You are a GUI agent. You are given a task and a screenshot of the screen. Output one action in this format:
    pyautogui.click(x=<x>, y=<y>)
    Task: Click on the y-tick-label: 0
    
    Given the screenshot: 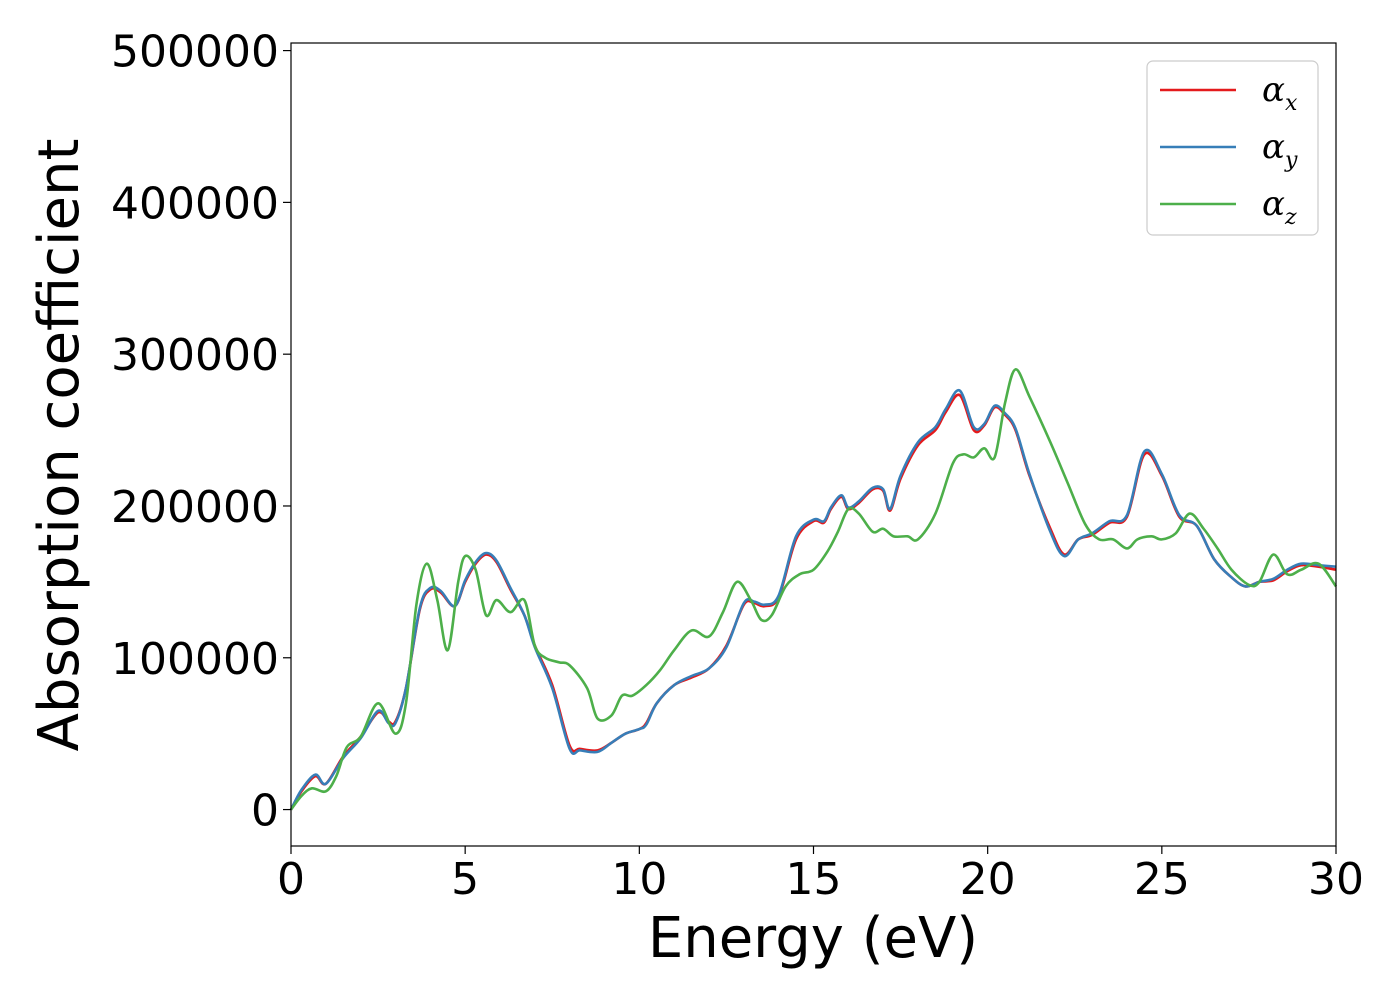 What is the action you would take?
    pyautogui.click(x=265, y=811)
    